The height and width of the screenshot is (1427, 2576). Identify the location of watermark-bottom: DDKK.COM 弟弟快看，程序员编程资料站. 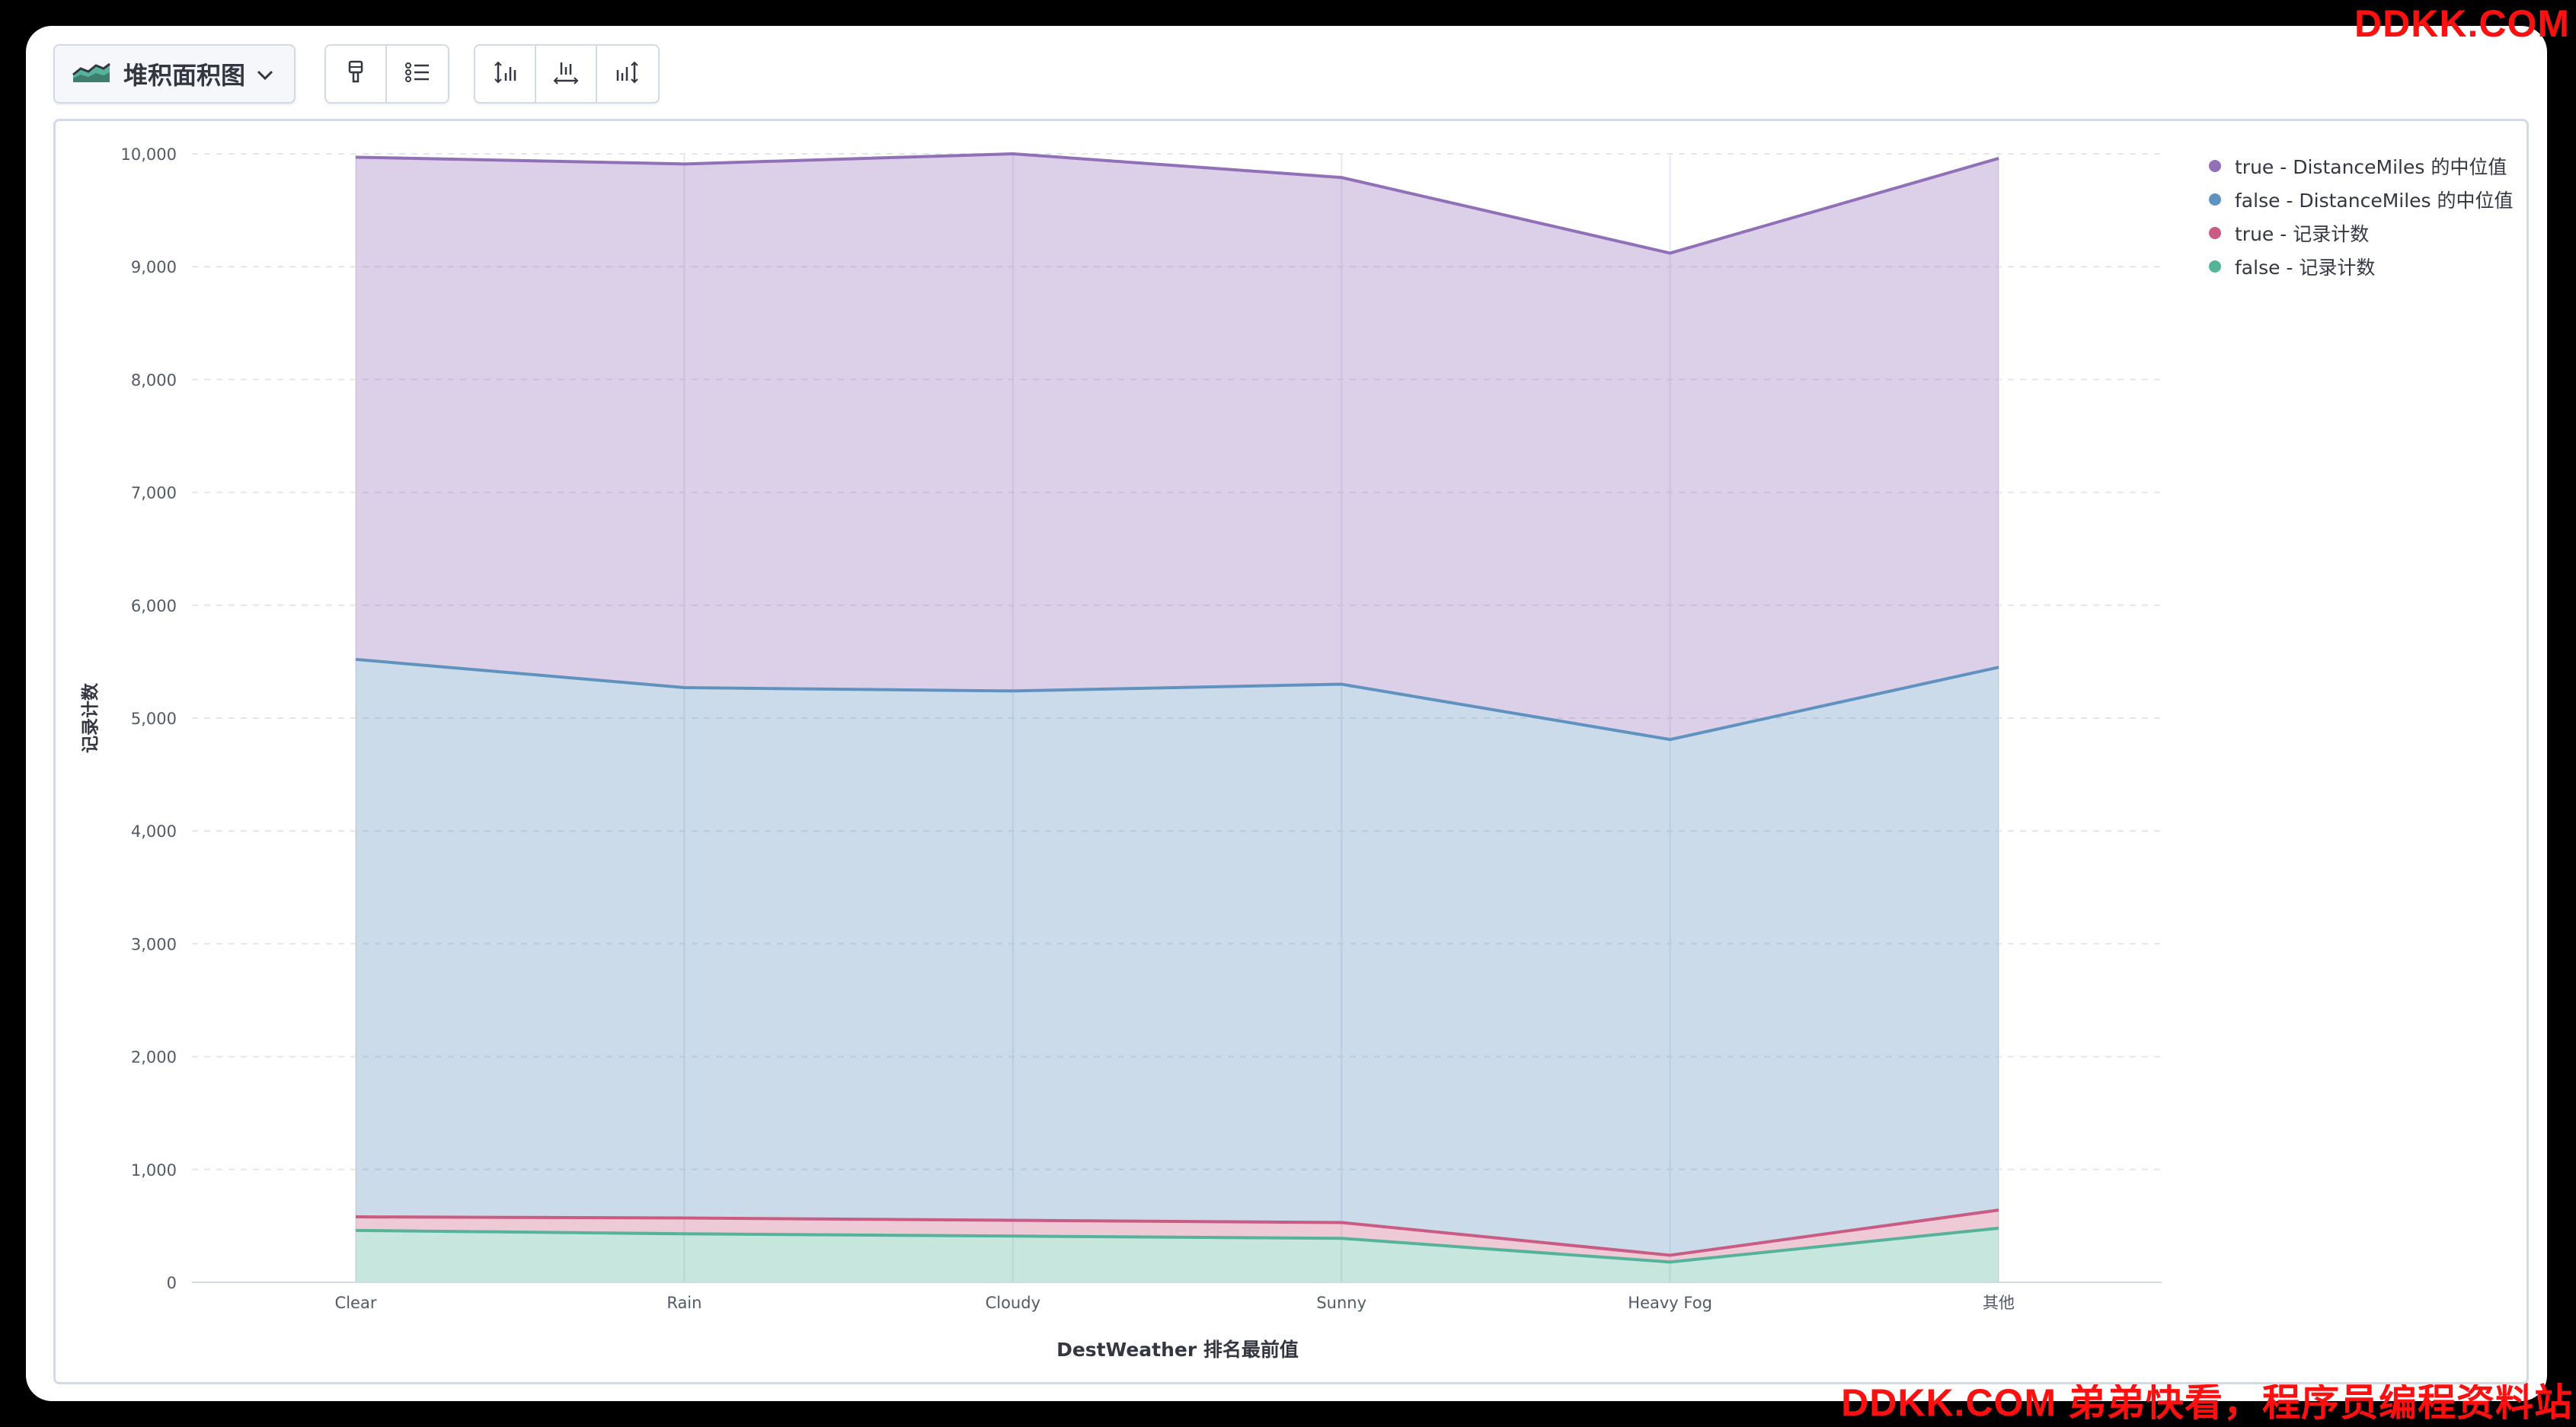
(2207, 1402).